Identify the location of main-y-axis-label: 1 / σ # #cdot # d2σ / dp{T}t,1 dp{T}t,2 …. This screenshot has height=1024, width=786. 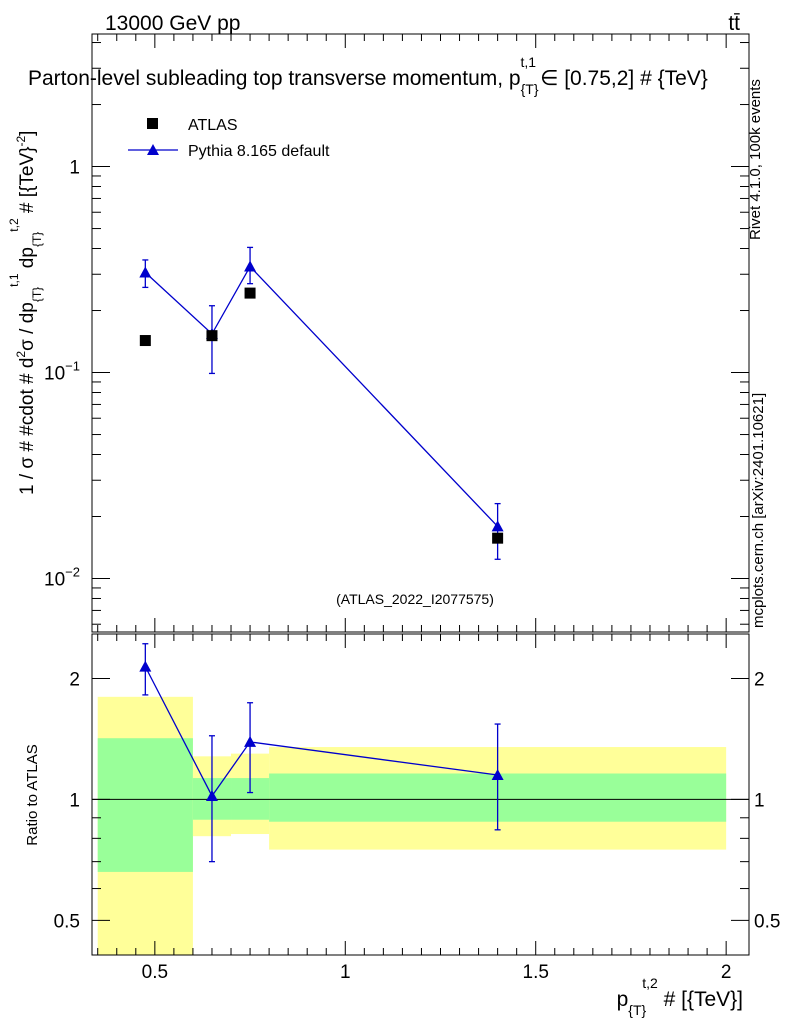
(25, 313).